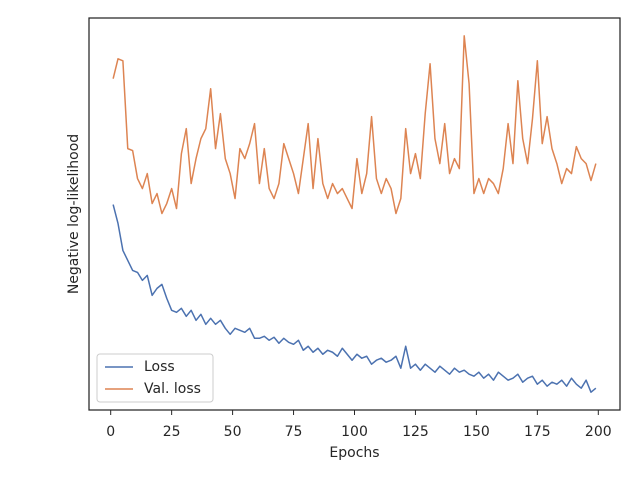 This screenshot has width=640, height=480. I want to click on y-axis-label: Negative log-likelihood, so click(74, 214).